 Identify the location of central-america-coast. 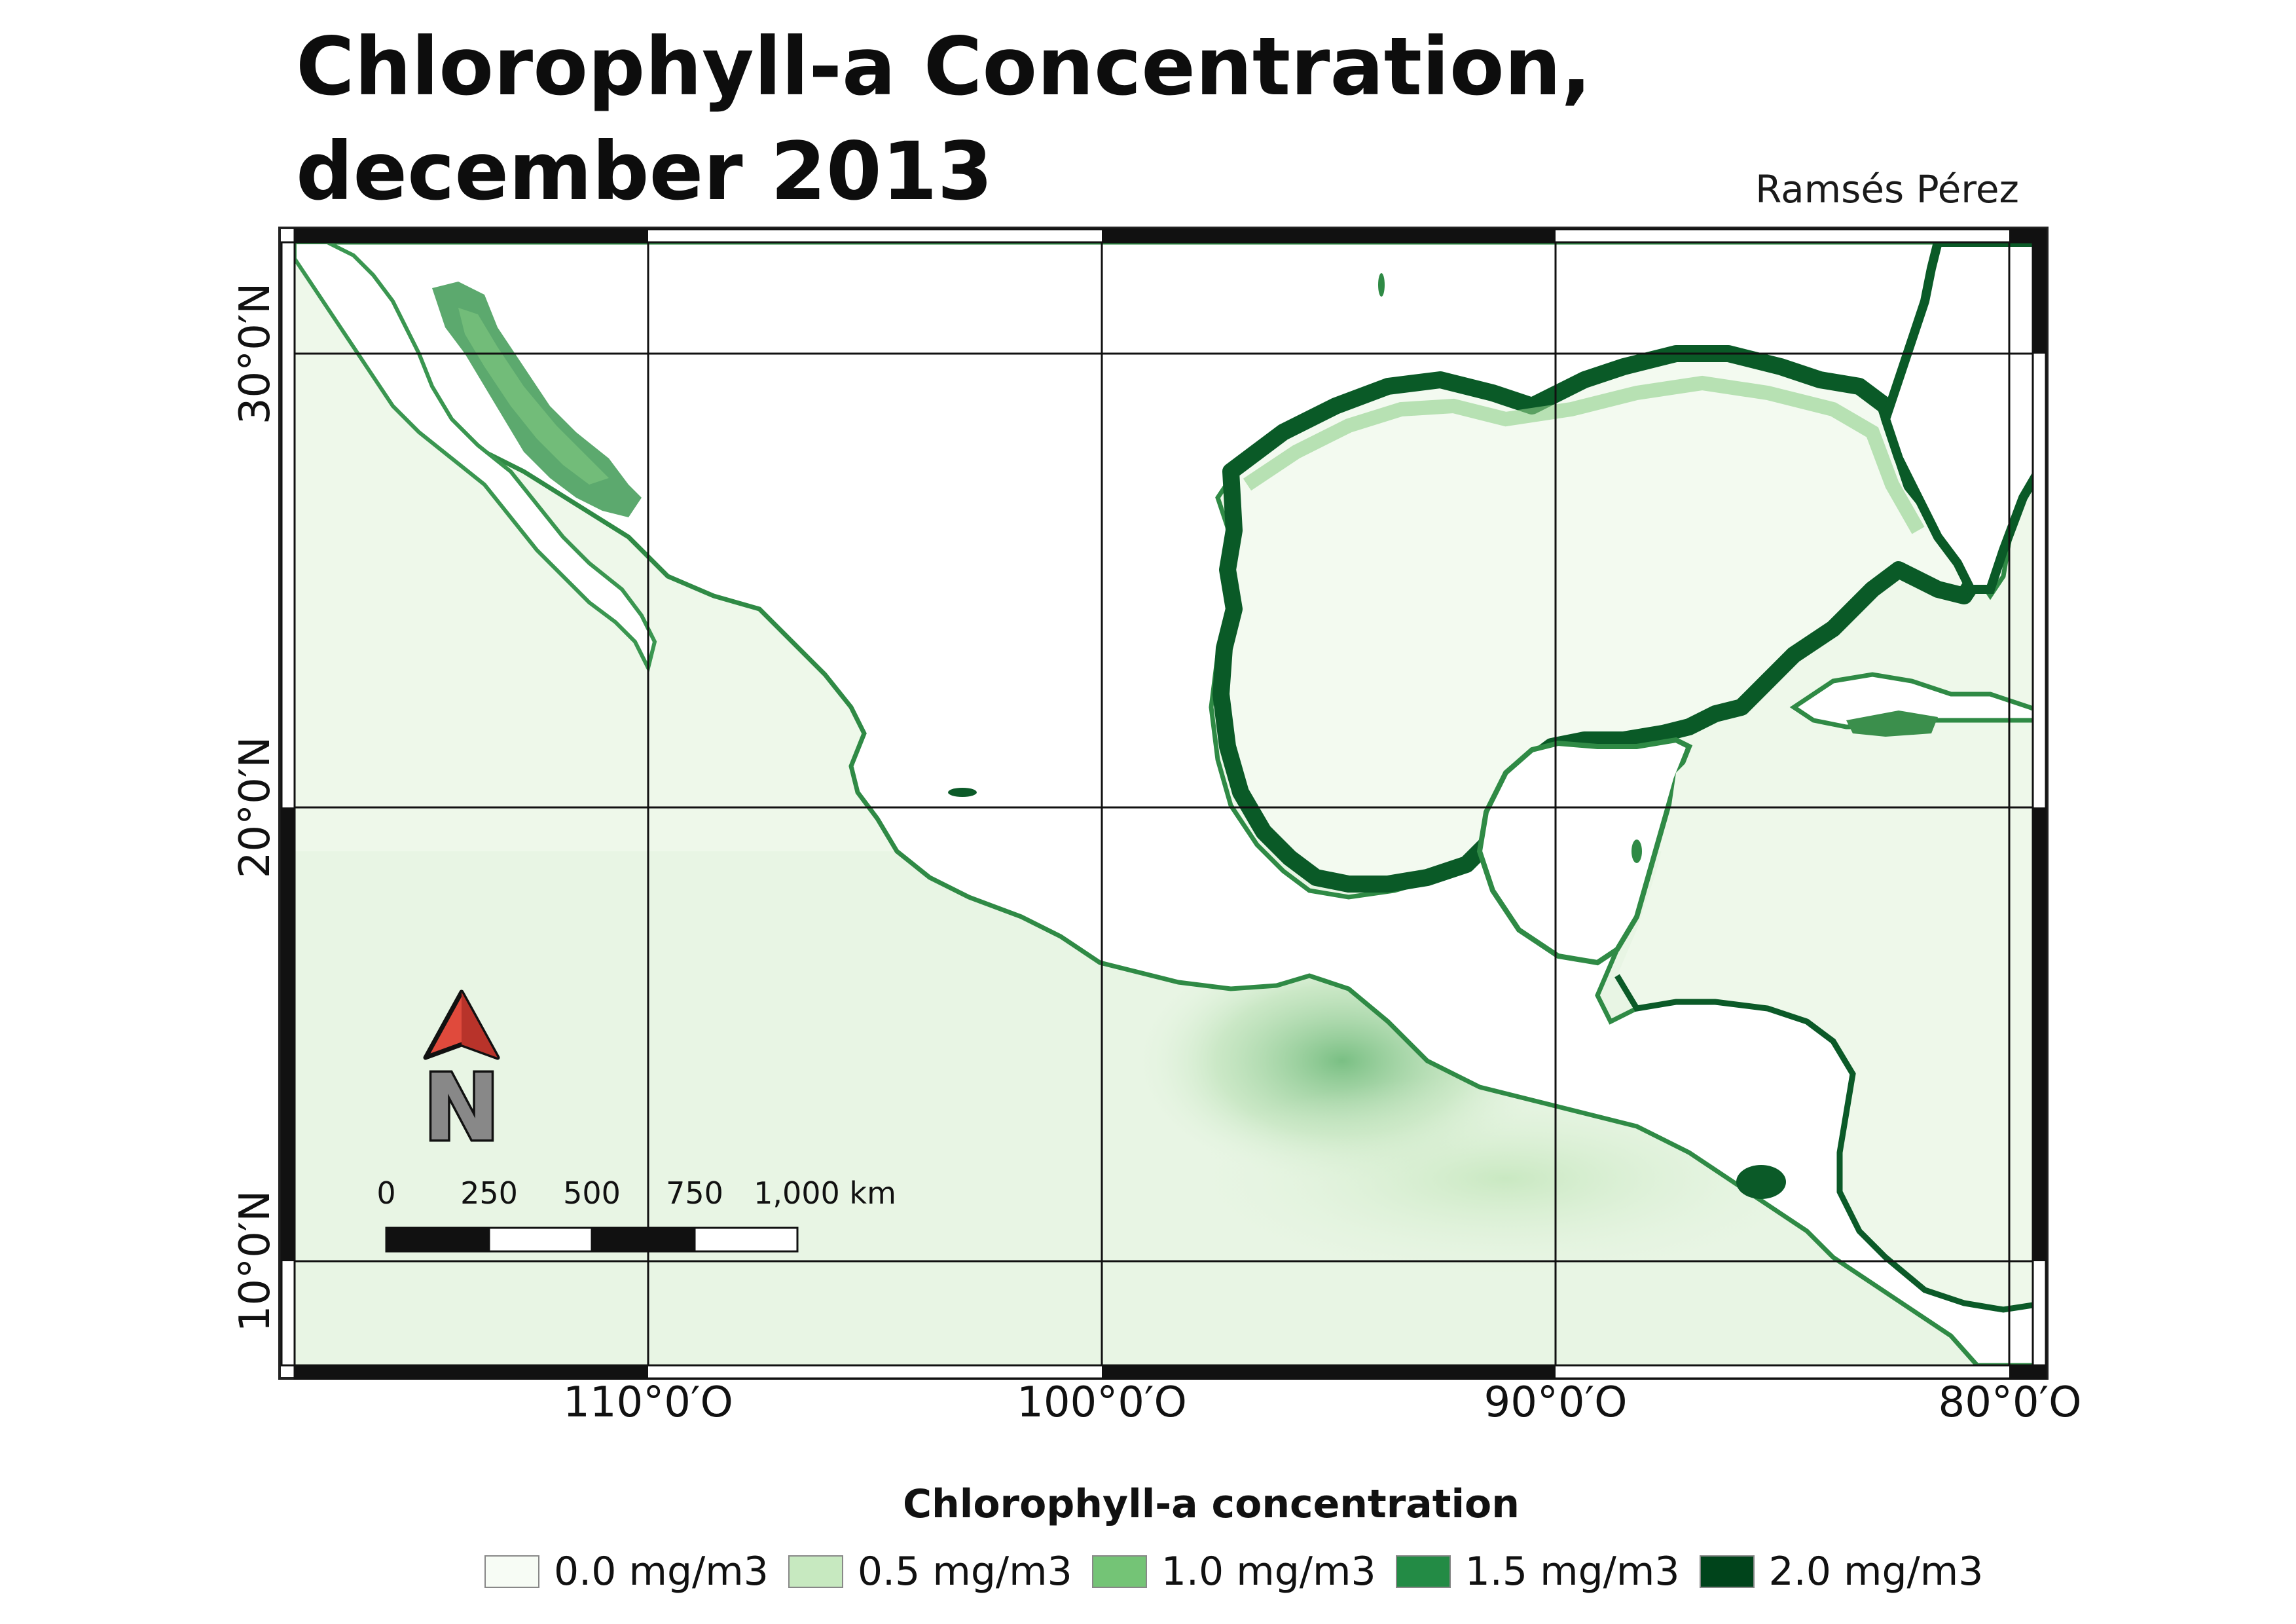
(1830, 1143).